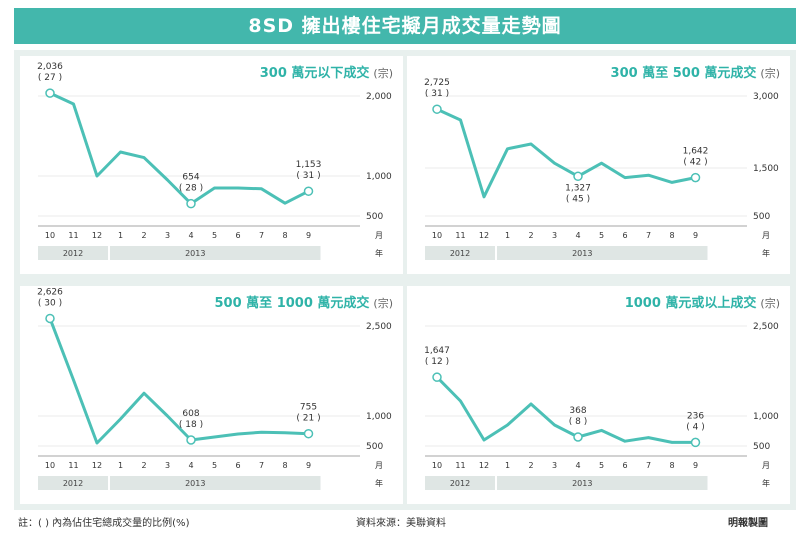 Image resolution: width=810 pixels, height=540 pixels. Describe the element at coordinates (191, 189) in the screenshot. I see `data-label-pct: ( 28 )` at that location.